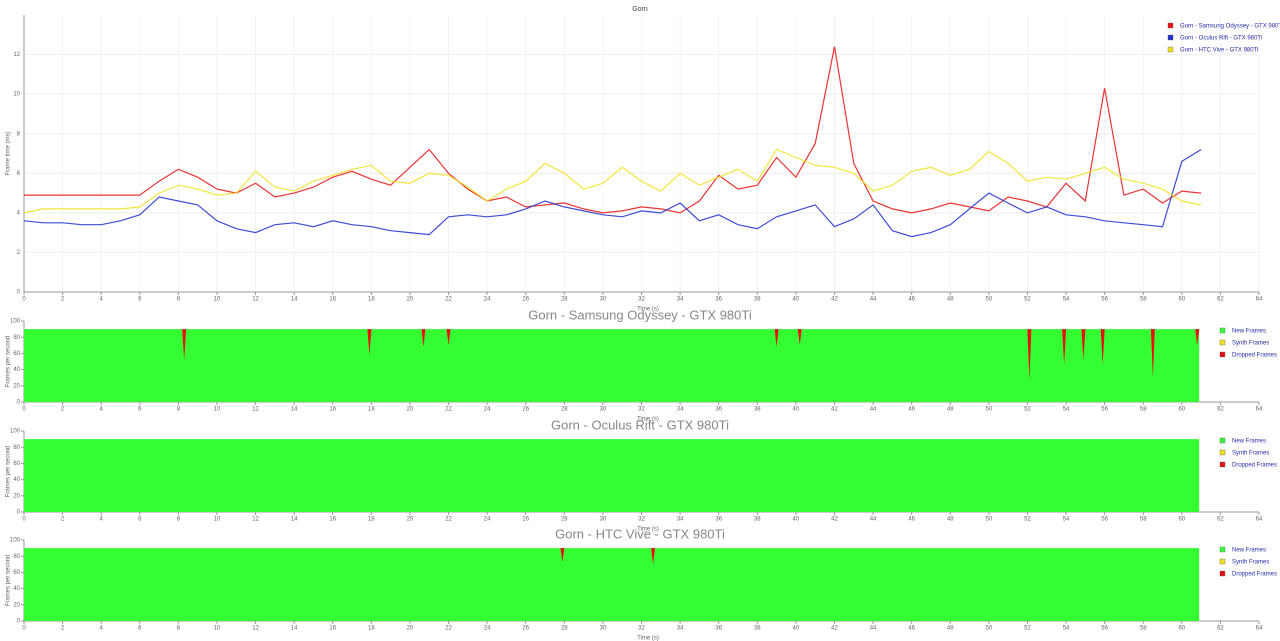  I want to click on y-tick-label: 10, so click(16, 95).